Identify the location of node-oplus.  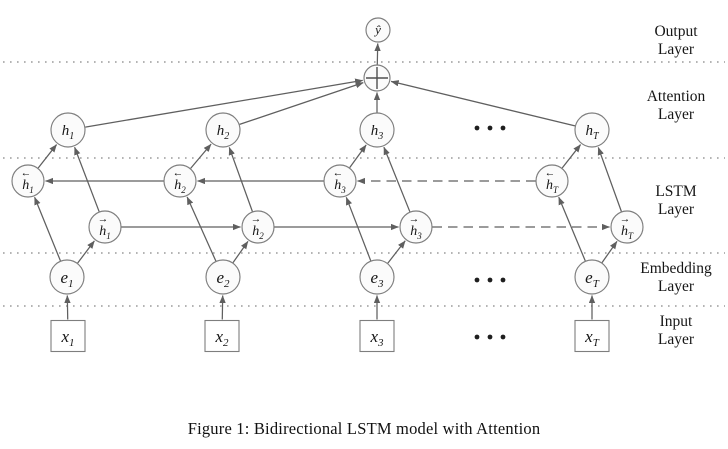
(377, 78).